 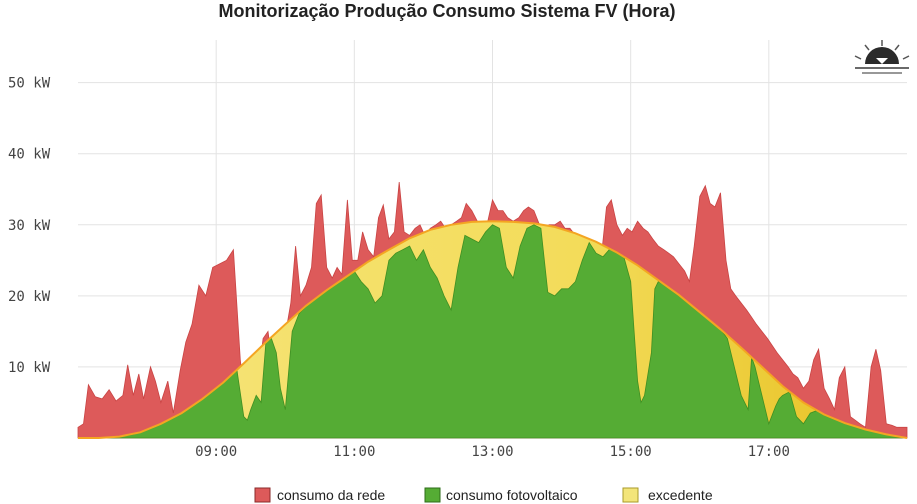 I want to click on legend-label-grid-consumption: consumo da rede, so click(x=331, y=495).